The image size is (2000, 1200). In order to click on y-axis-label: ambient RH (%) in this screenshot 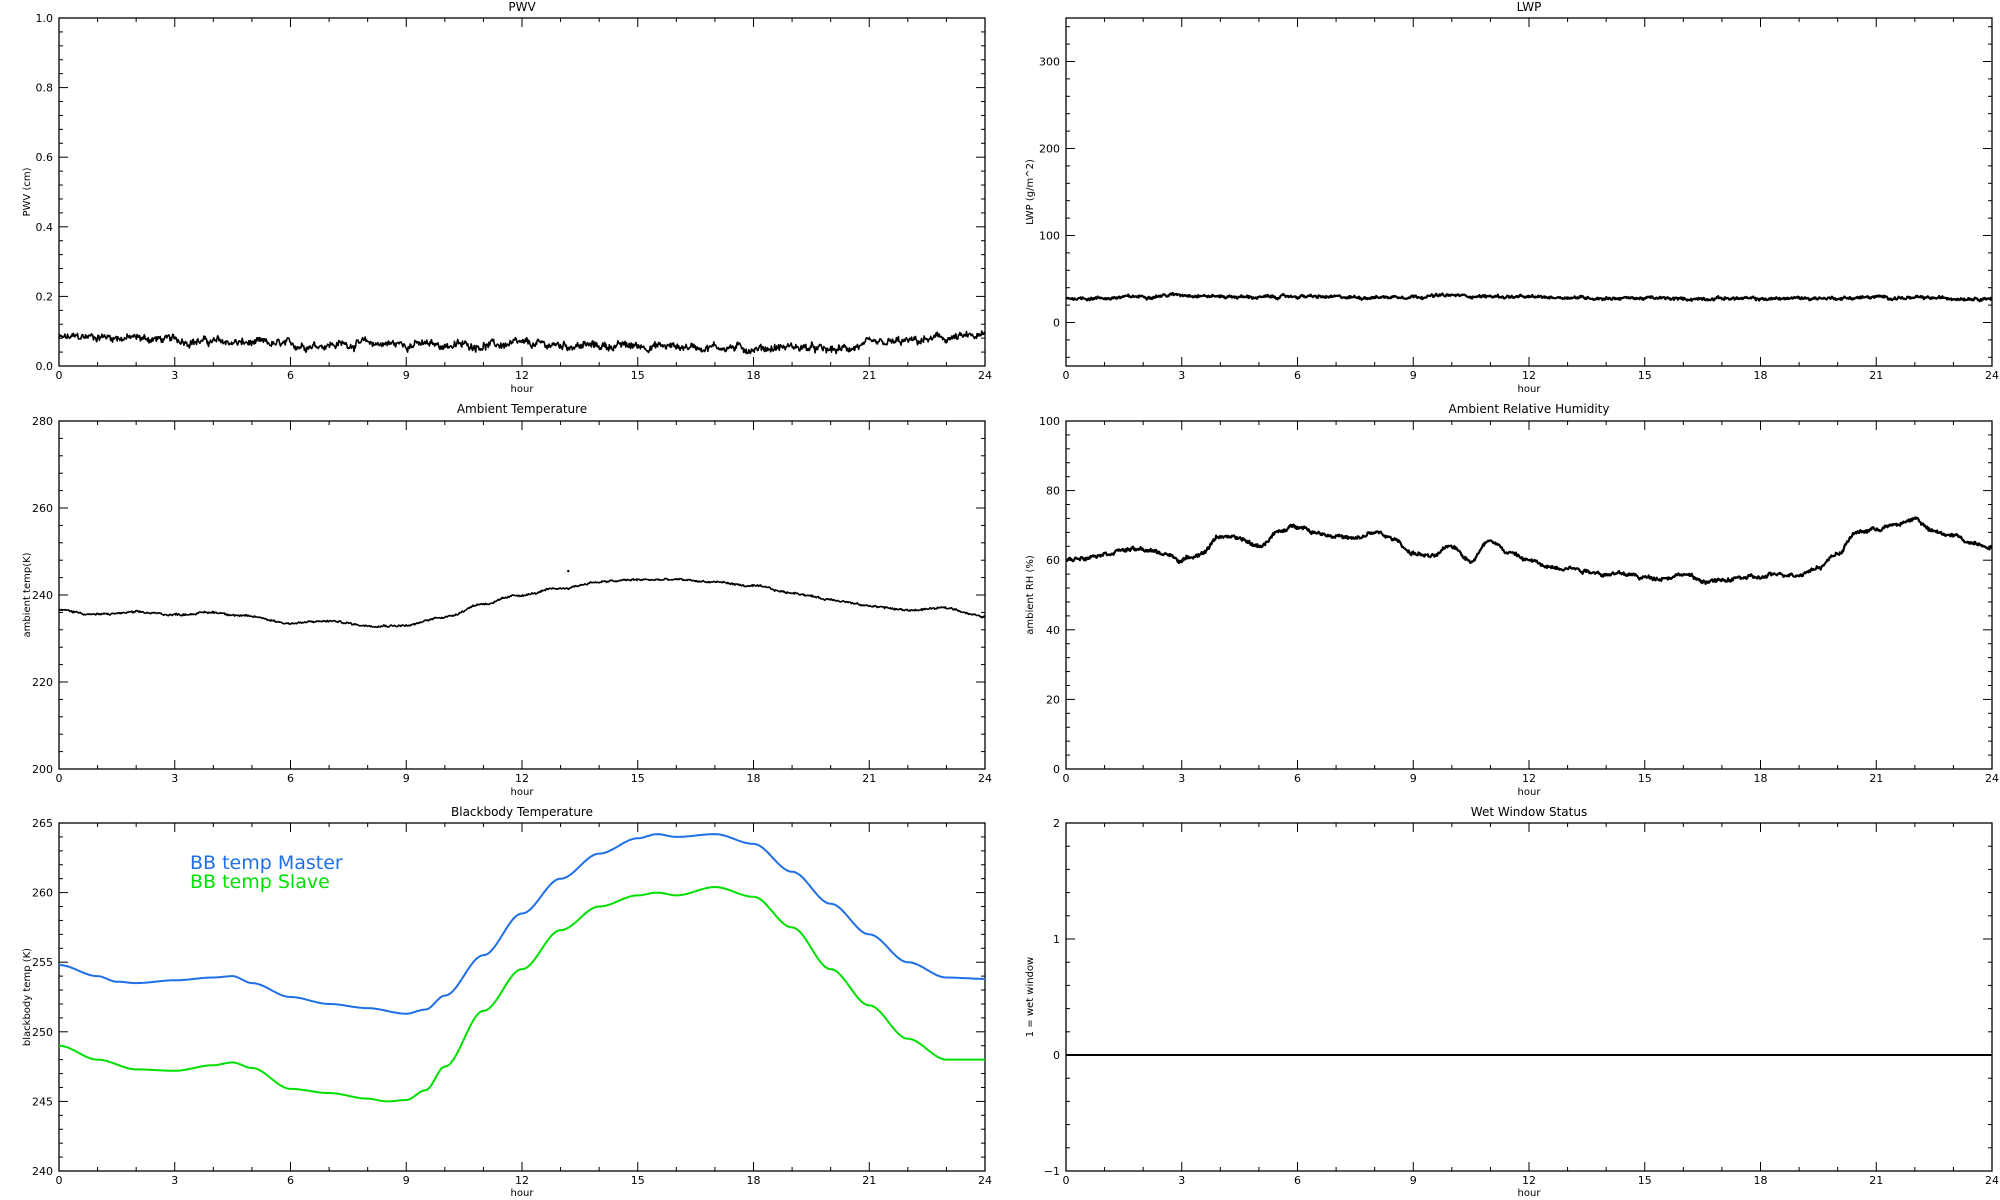, I will do `click(1030, 595)`.